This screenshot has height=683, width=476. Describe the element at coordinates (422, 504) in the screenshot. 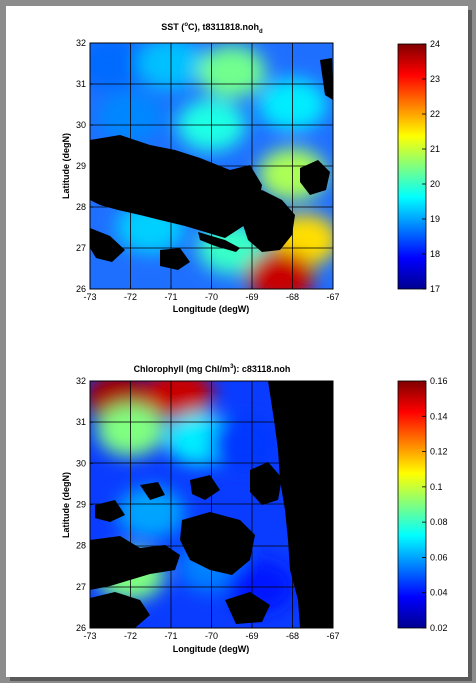

I see `chl-colorbar: 0.16 0.14 0.12 0.1 0.08 0.06 0.04 0.02` at that location.